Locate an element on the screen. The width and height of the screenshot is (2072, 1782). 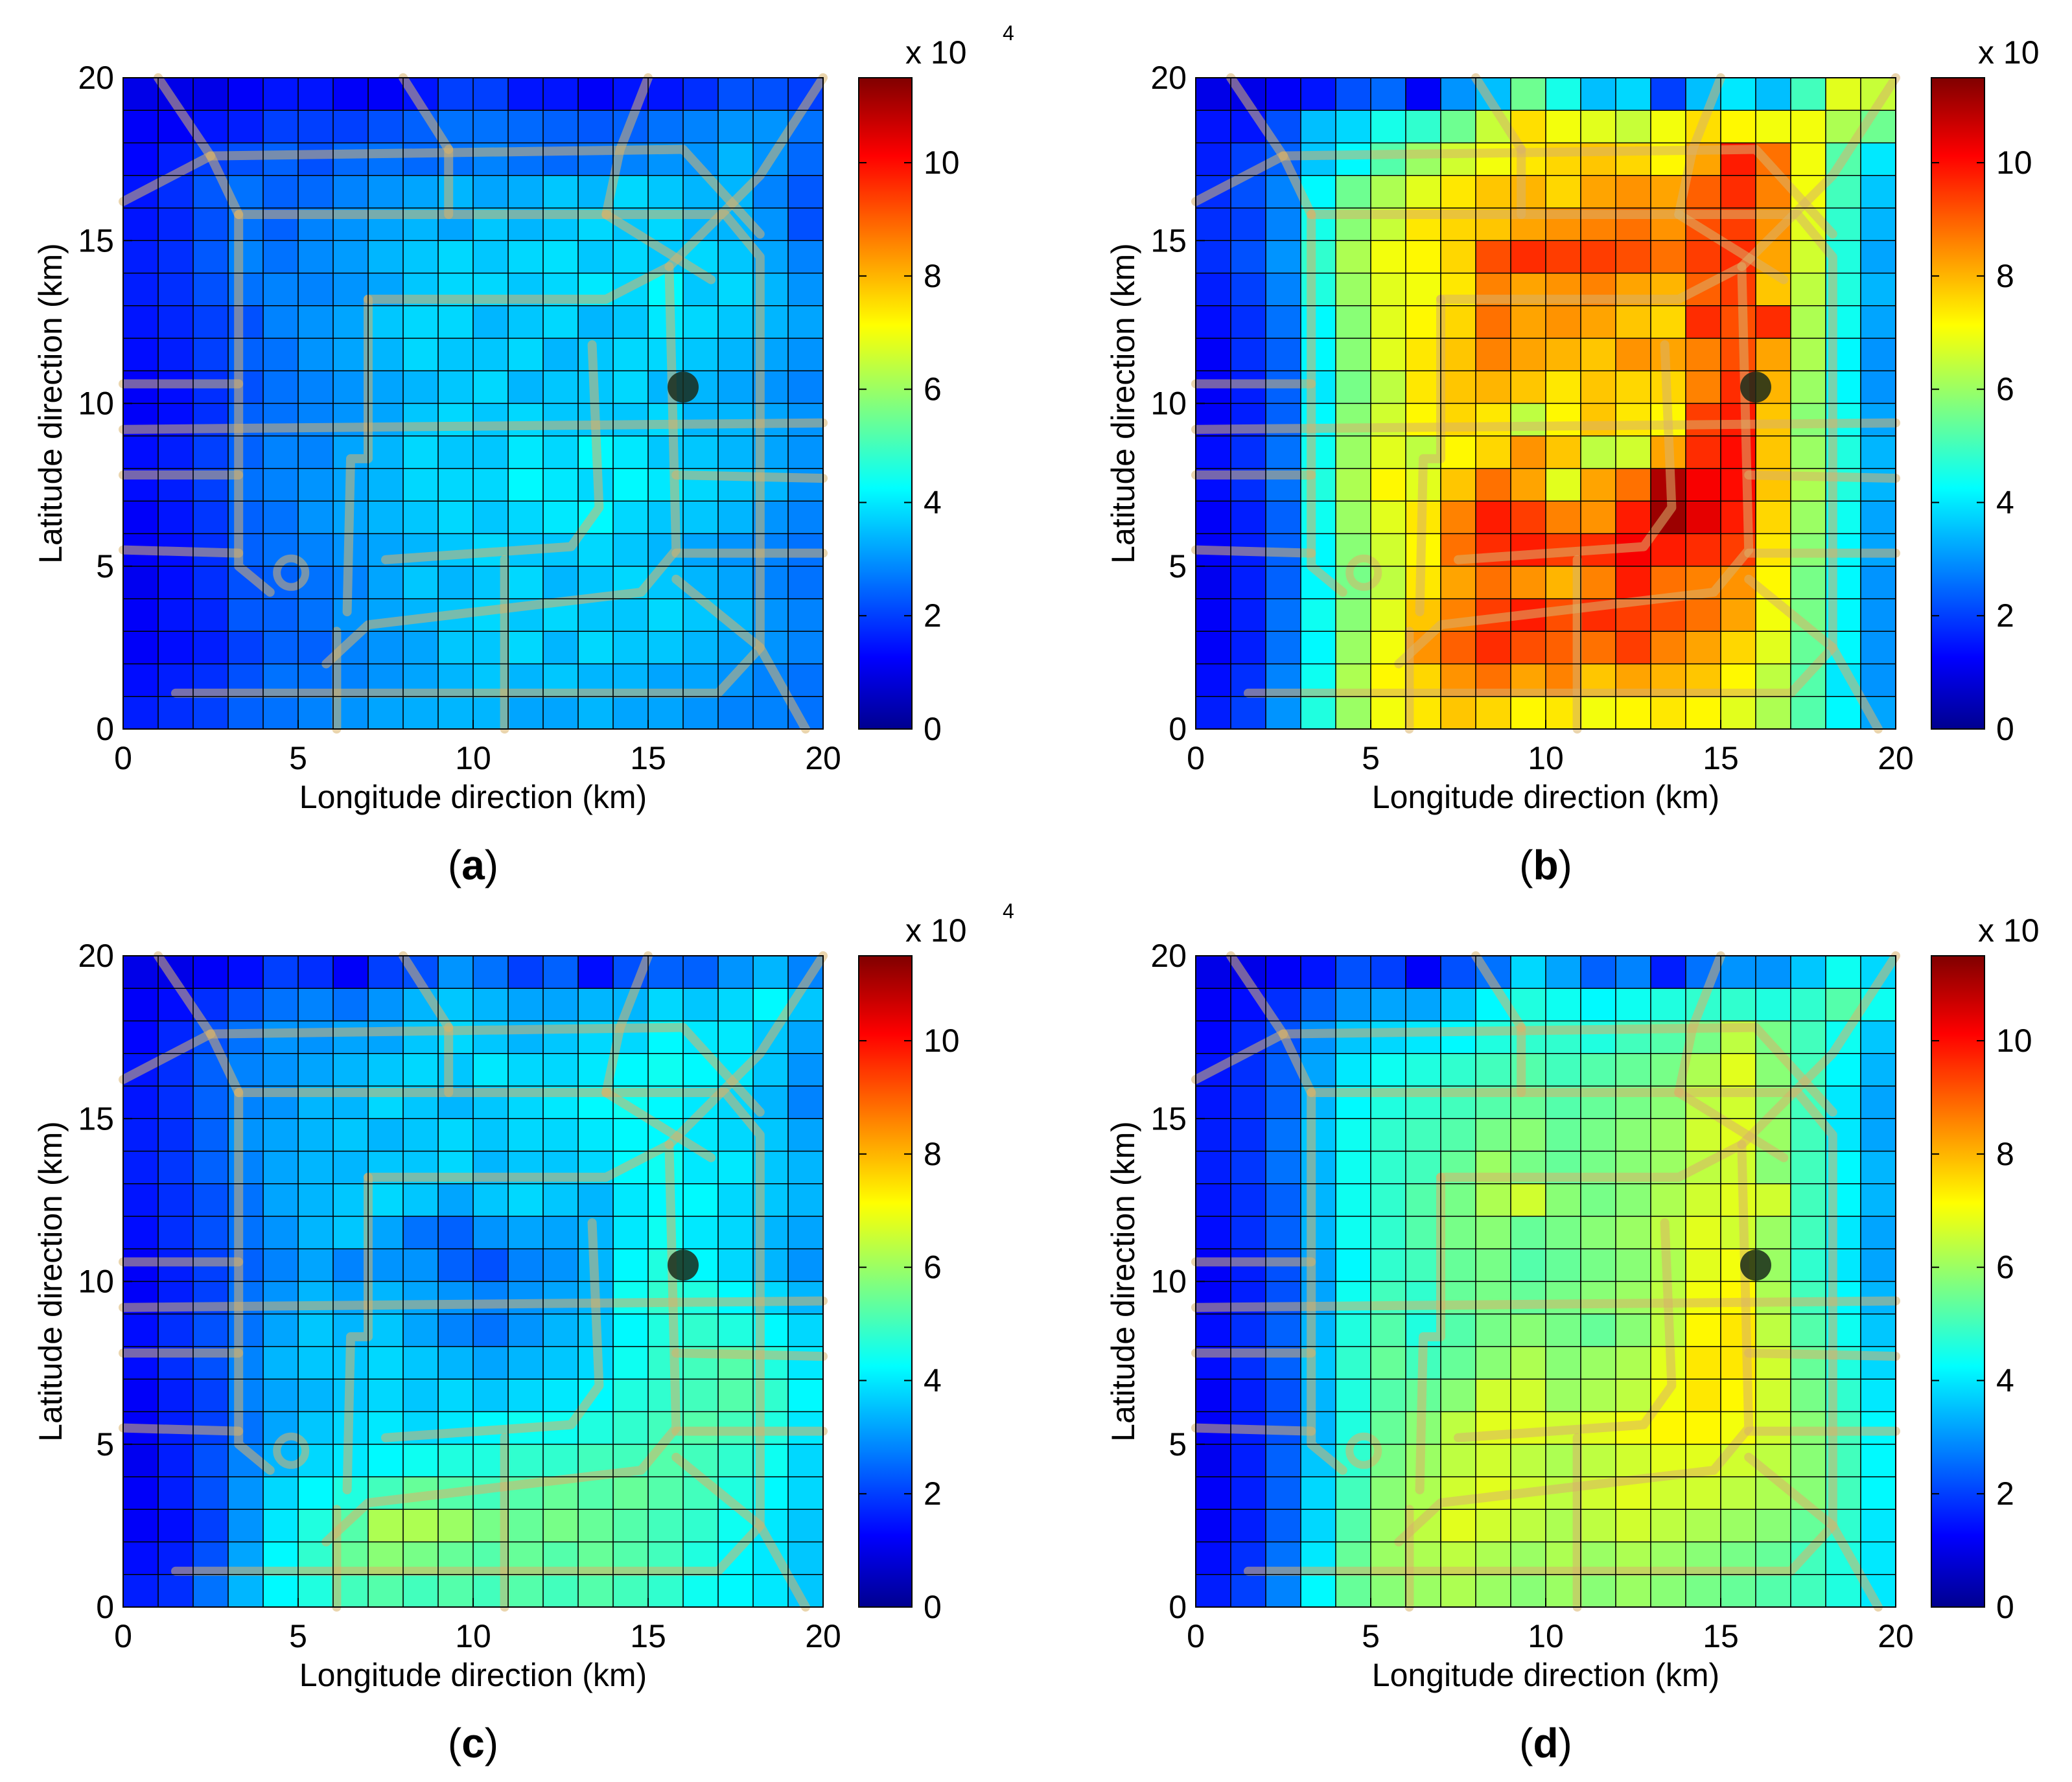
y-tick-label: 20 is located at coordinates (1168, 956).